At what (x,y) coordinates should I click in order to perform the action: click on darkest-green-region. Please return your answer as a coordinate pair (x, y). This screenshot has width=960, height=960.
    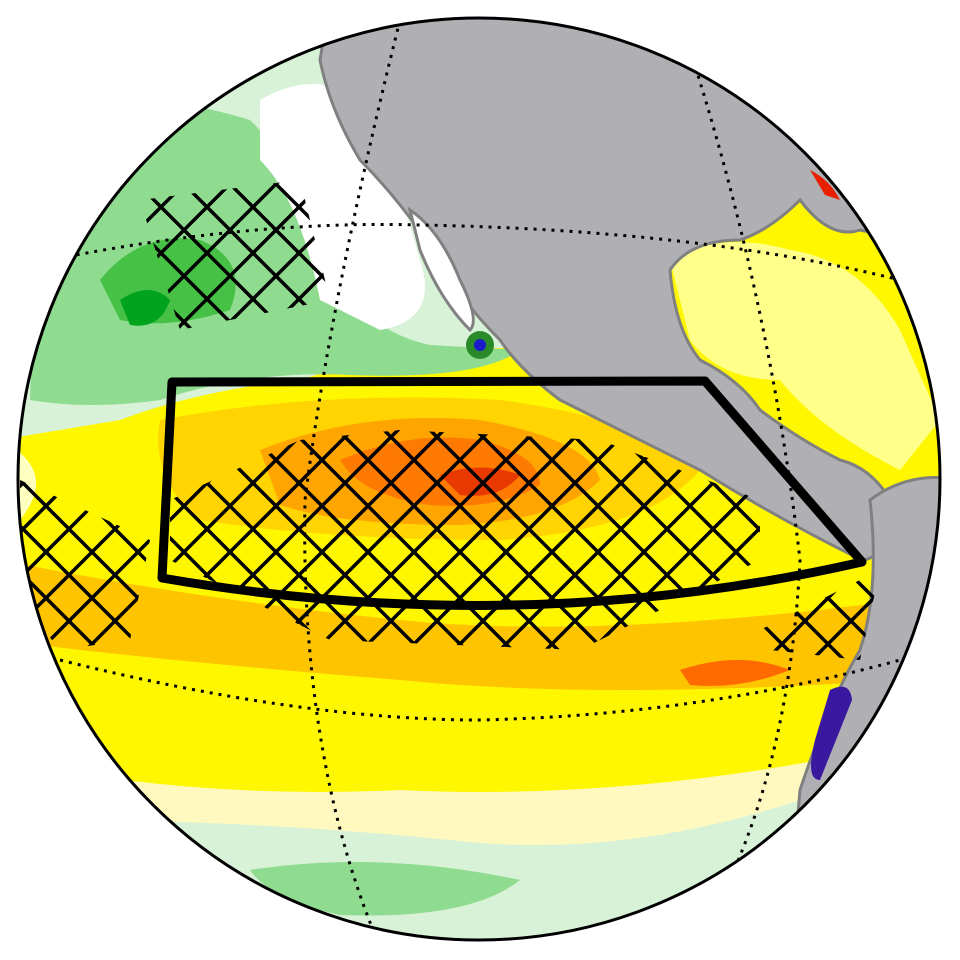
    Looking at the image, I should click on (145, 308).